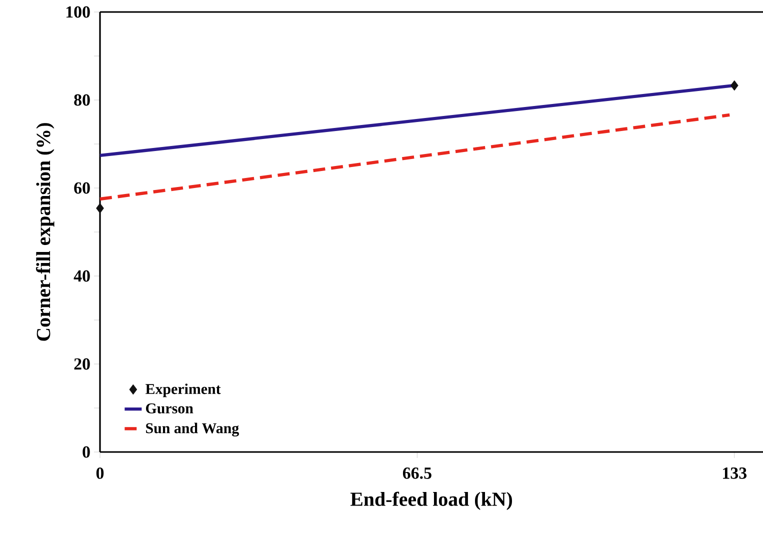 Image resolution: width=763 pixels, height=549 pixels. What do you see at coordinates (82, 100) in the screenshot?
I see `y-tick-label: 80` at bounding box center [82, 100].